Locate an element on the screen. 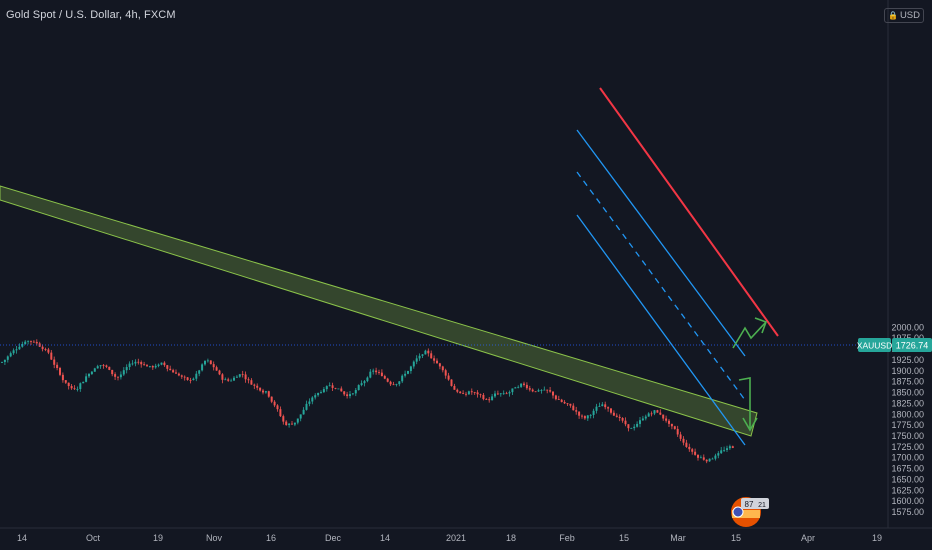 This screenshot has width=932, height=550. channel-midline is located at coordinates (661, 286).